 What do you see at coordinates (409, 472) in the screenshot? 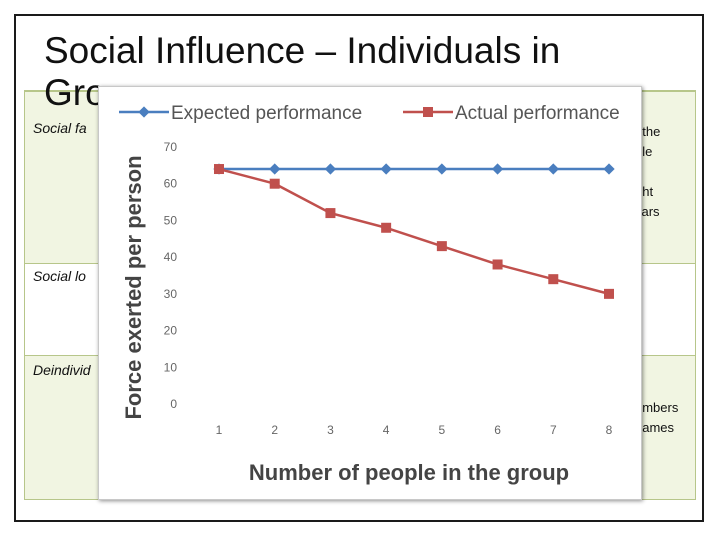
I see `x-axis-title: Number of people in the group` at bounding box center [409, 472].